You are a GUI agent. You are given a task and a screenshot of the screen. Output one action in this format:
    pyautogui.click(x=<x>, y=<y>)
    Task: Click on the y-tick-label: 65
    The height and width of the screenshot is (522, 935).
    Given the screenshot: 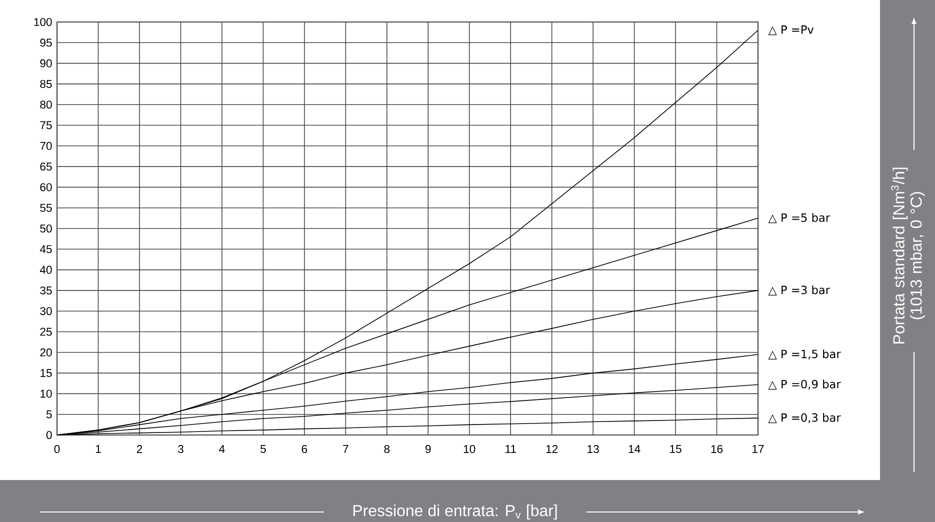 What is the action you would take?
    pyautogui.click(x=46, y=166)
    